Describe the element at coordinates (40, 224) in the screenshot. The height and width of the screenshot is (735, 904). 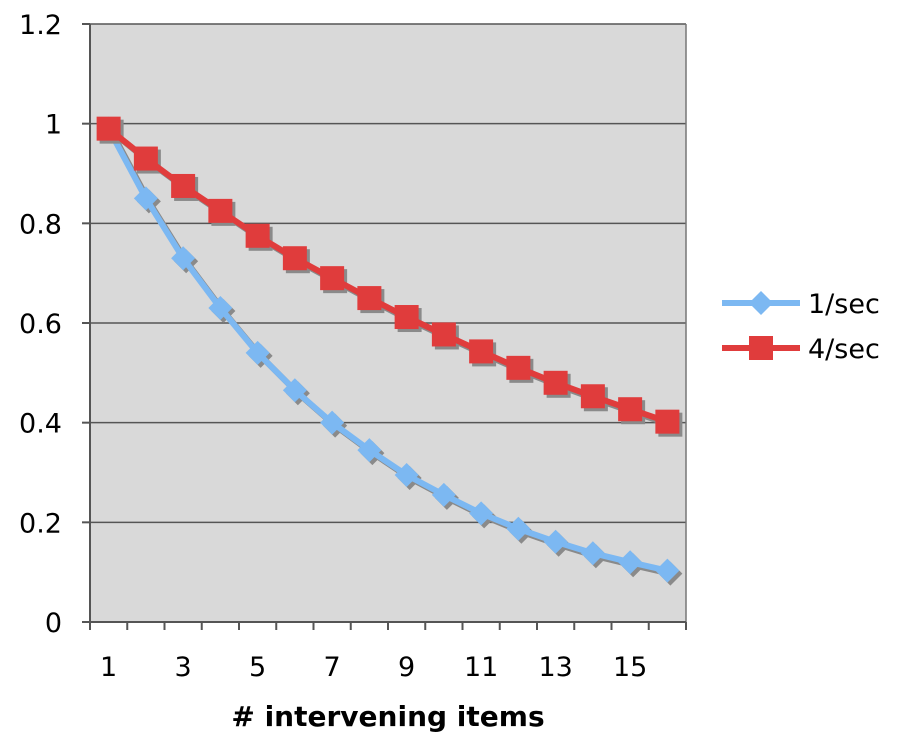
I see `y-tick-label: 0.8` at that location.